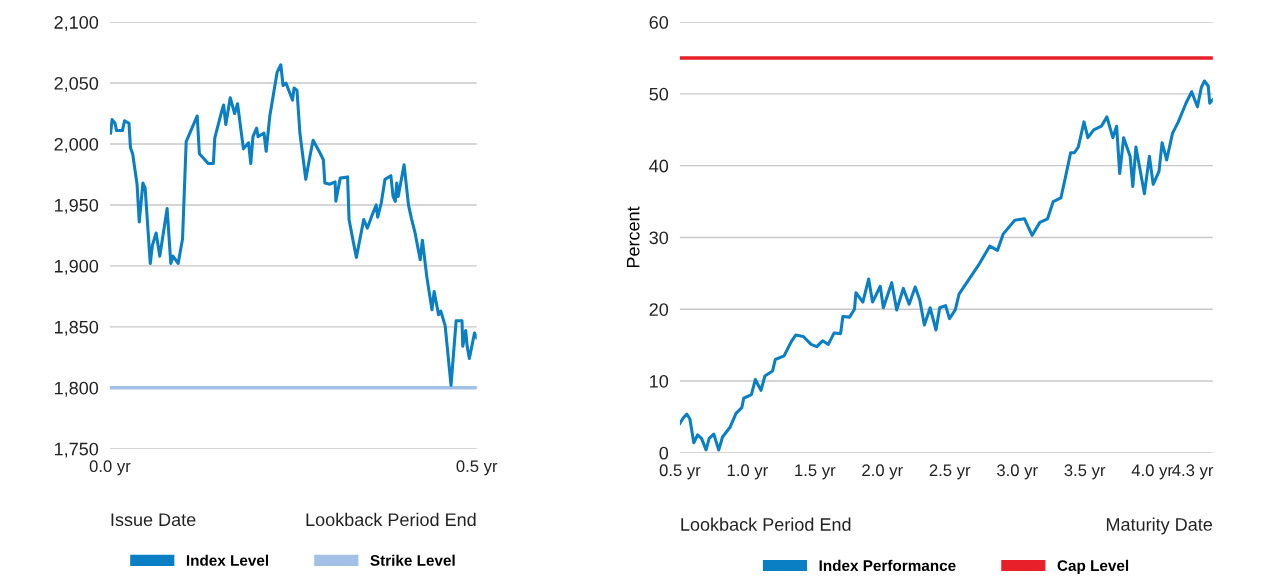 The width and height of the screenshot is (1278, 582). I want to click on y-tick-label: 60, so click(659, 22).